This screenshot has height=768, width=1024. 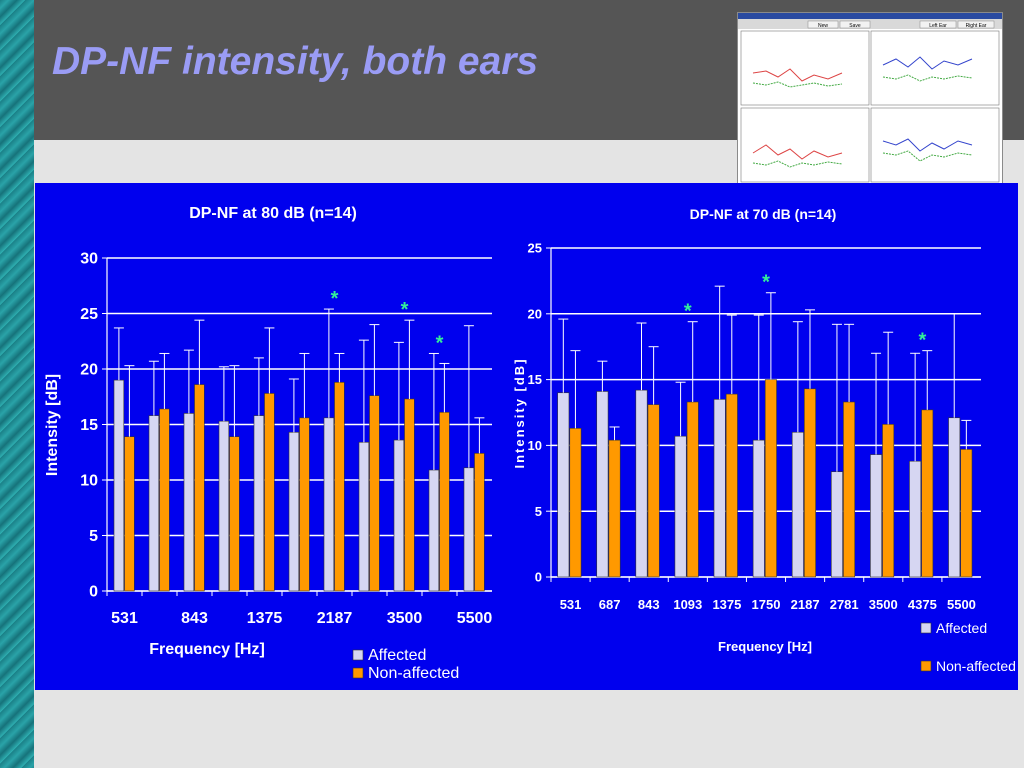 I want to click on thumbnail-toolbar-save: Save, so click(x=855, y=26).